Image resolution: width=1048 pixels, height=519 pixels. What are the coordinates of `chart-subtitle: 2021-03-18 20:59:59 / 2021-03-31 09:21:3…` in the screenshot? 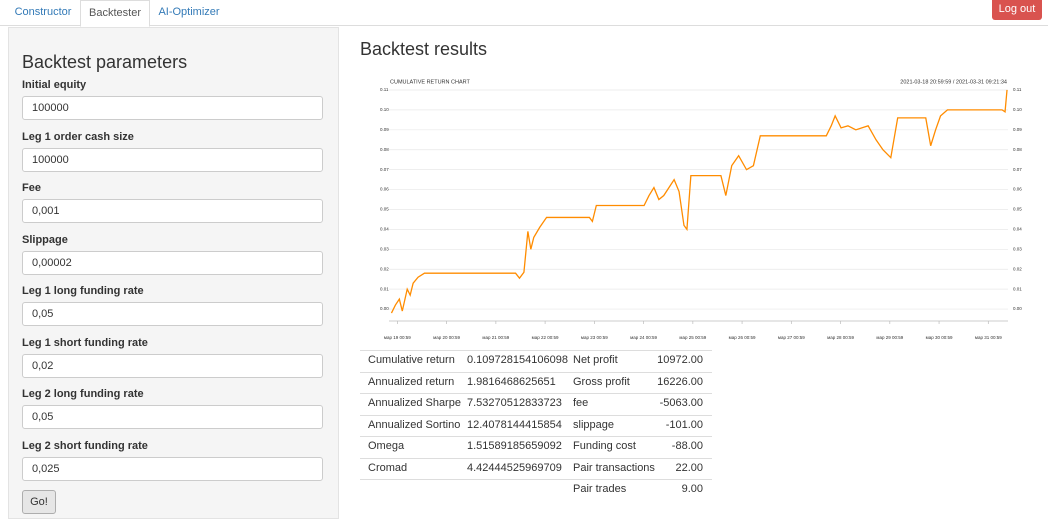 It's located at (953, 82).